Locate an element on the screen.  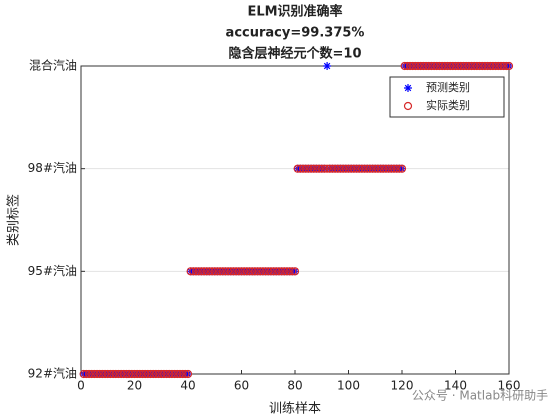
chart-title: ELM识别准确率 is located at coordinates (294, 12).